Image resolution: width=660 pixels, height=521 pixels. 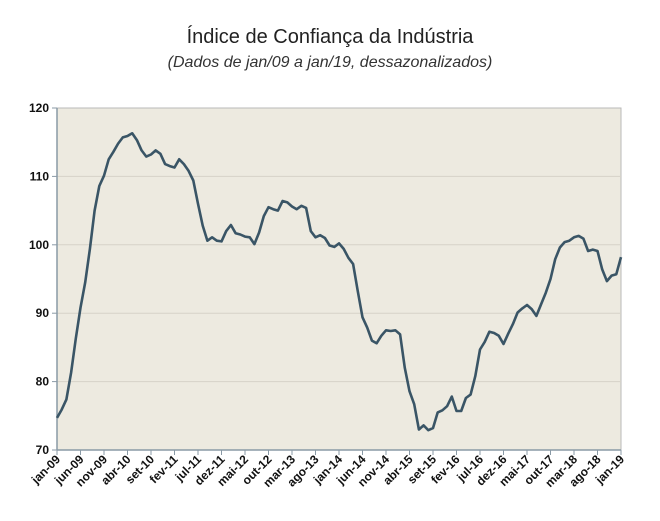 What do you see at coordinates (43, 450) in the screenshot?
I see `y-tick-label: 70` at bounding box center [43, 450].